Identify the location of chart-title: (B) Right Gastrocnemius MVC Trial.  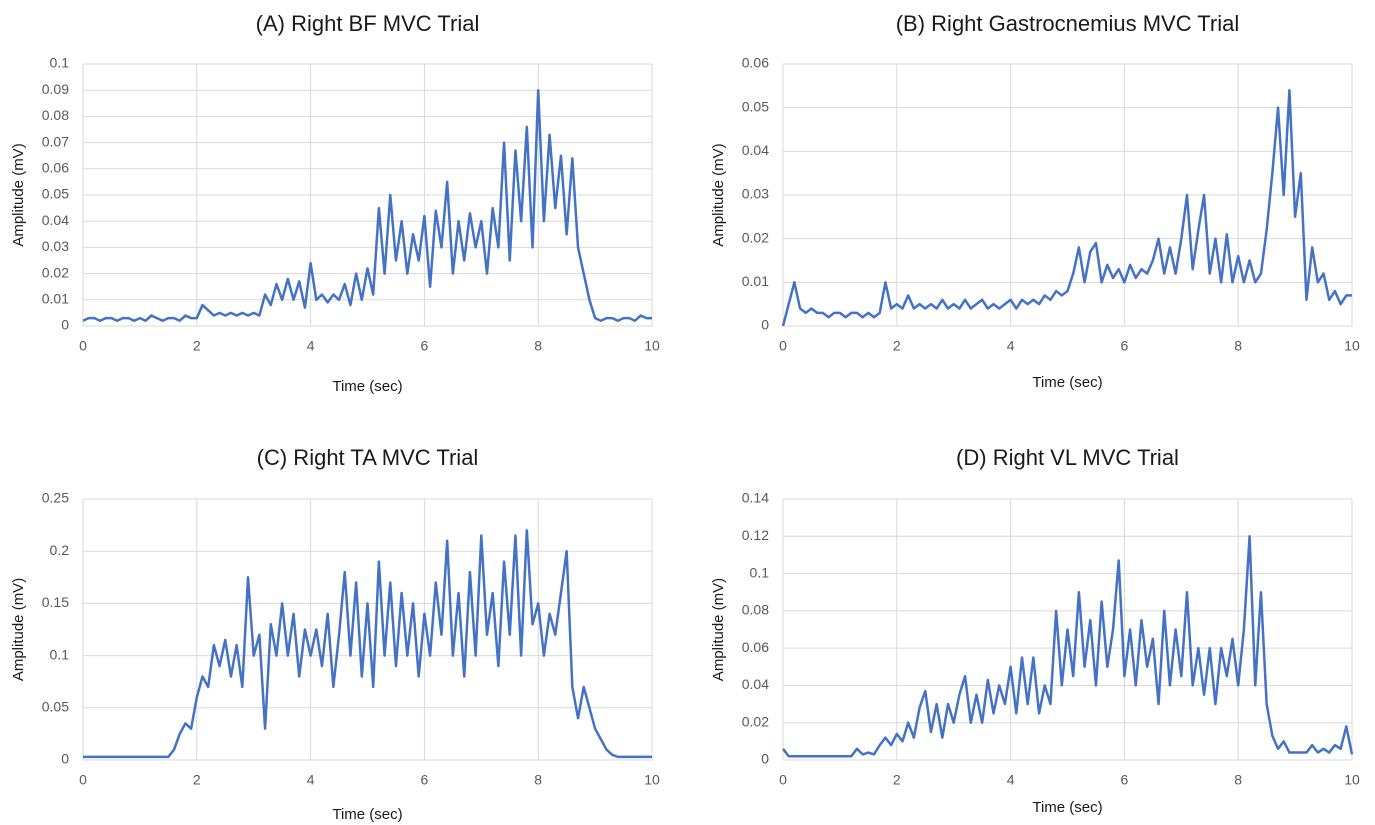
(1068, 23).